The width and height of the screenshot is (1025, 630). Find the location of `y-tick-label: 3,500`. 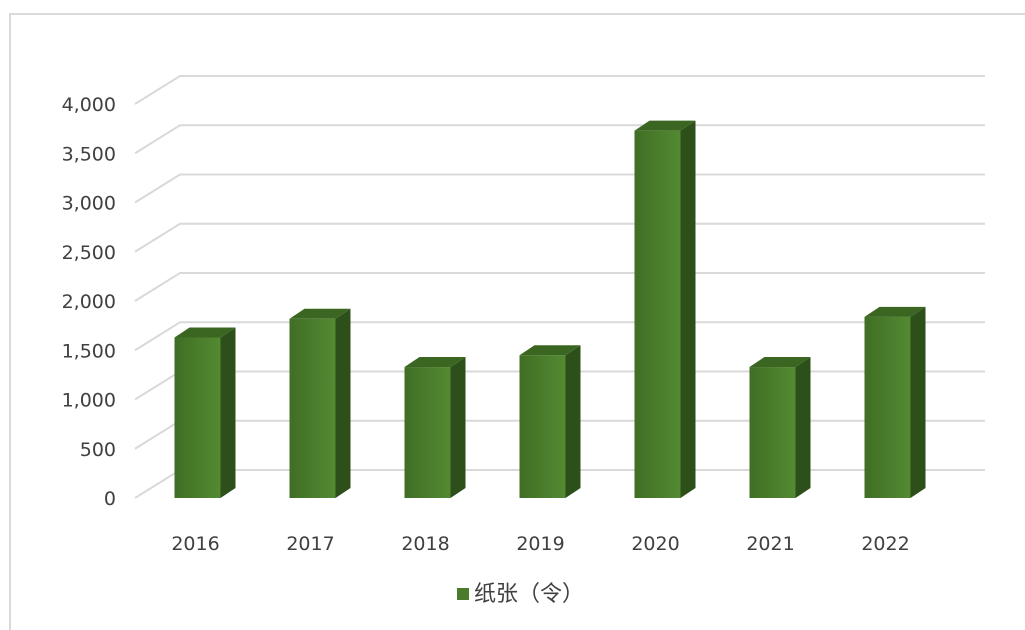

y-tick-label: 3,500 is located at coordinates (89, 154).